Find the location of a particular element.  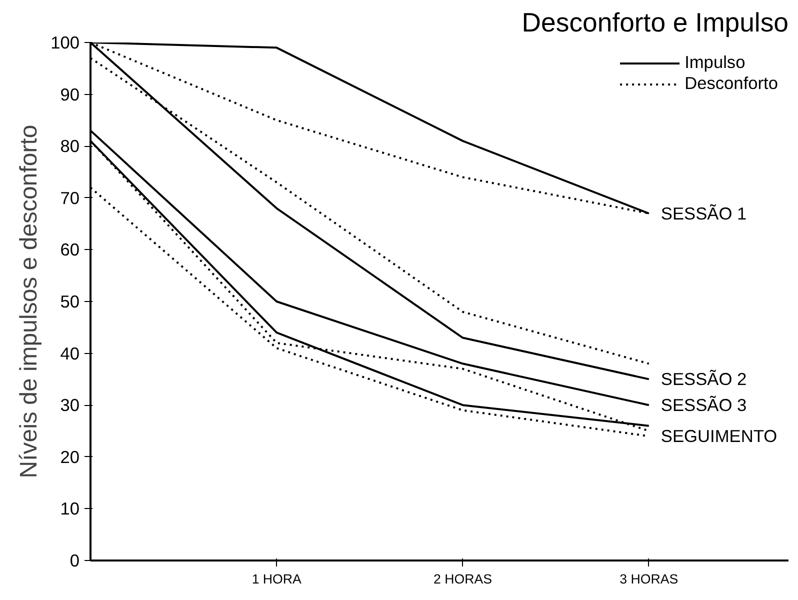

y-tick-label: 40 is located at coordinates (70, 353).